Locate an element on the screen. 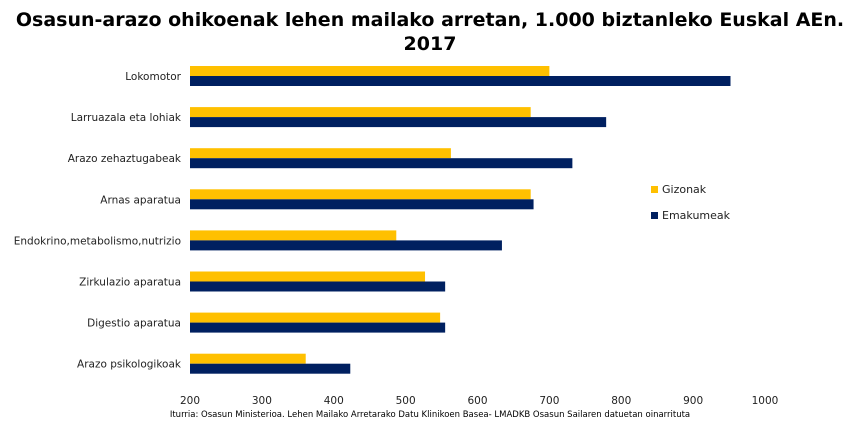  x-tick-label: 300 is located at coordinates (262, 401).